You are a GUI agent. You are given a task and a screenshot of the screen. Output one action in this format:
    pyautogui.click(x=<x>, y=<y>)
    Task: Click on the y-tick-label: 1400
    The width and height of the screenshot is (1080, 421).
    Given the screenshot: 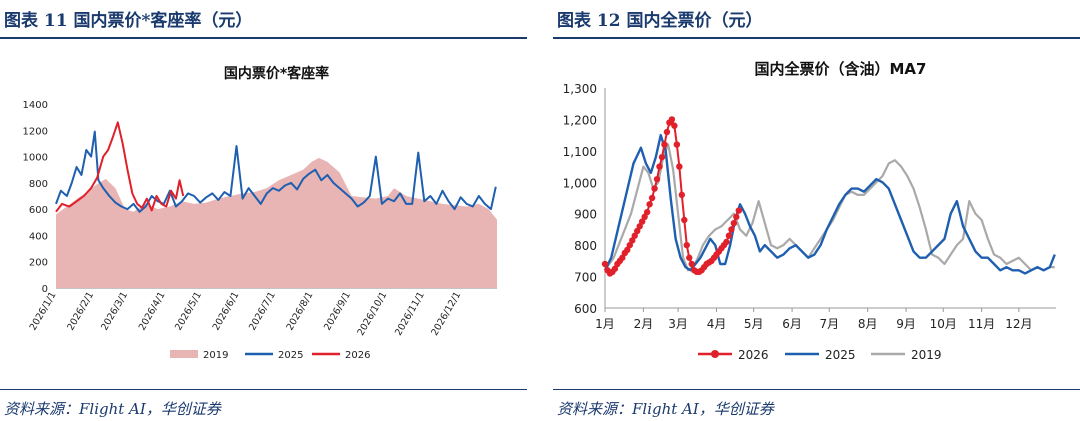 What is the action you would take?
    pyautogui.click(x=35, y=105)
    